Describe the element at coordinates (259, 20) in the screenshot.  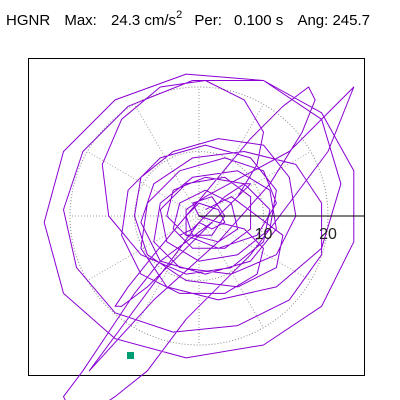
I see `per-value: 0.100 s` at that location.